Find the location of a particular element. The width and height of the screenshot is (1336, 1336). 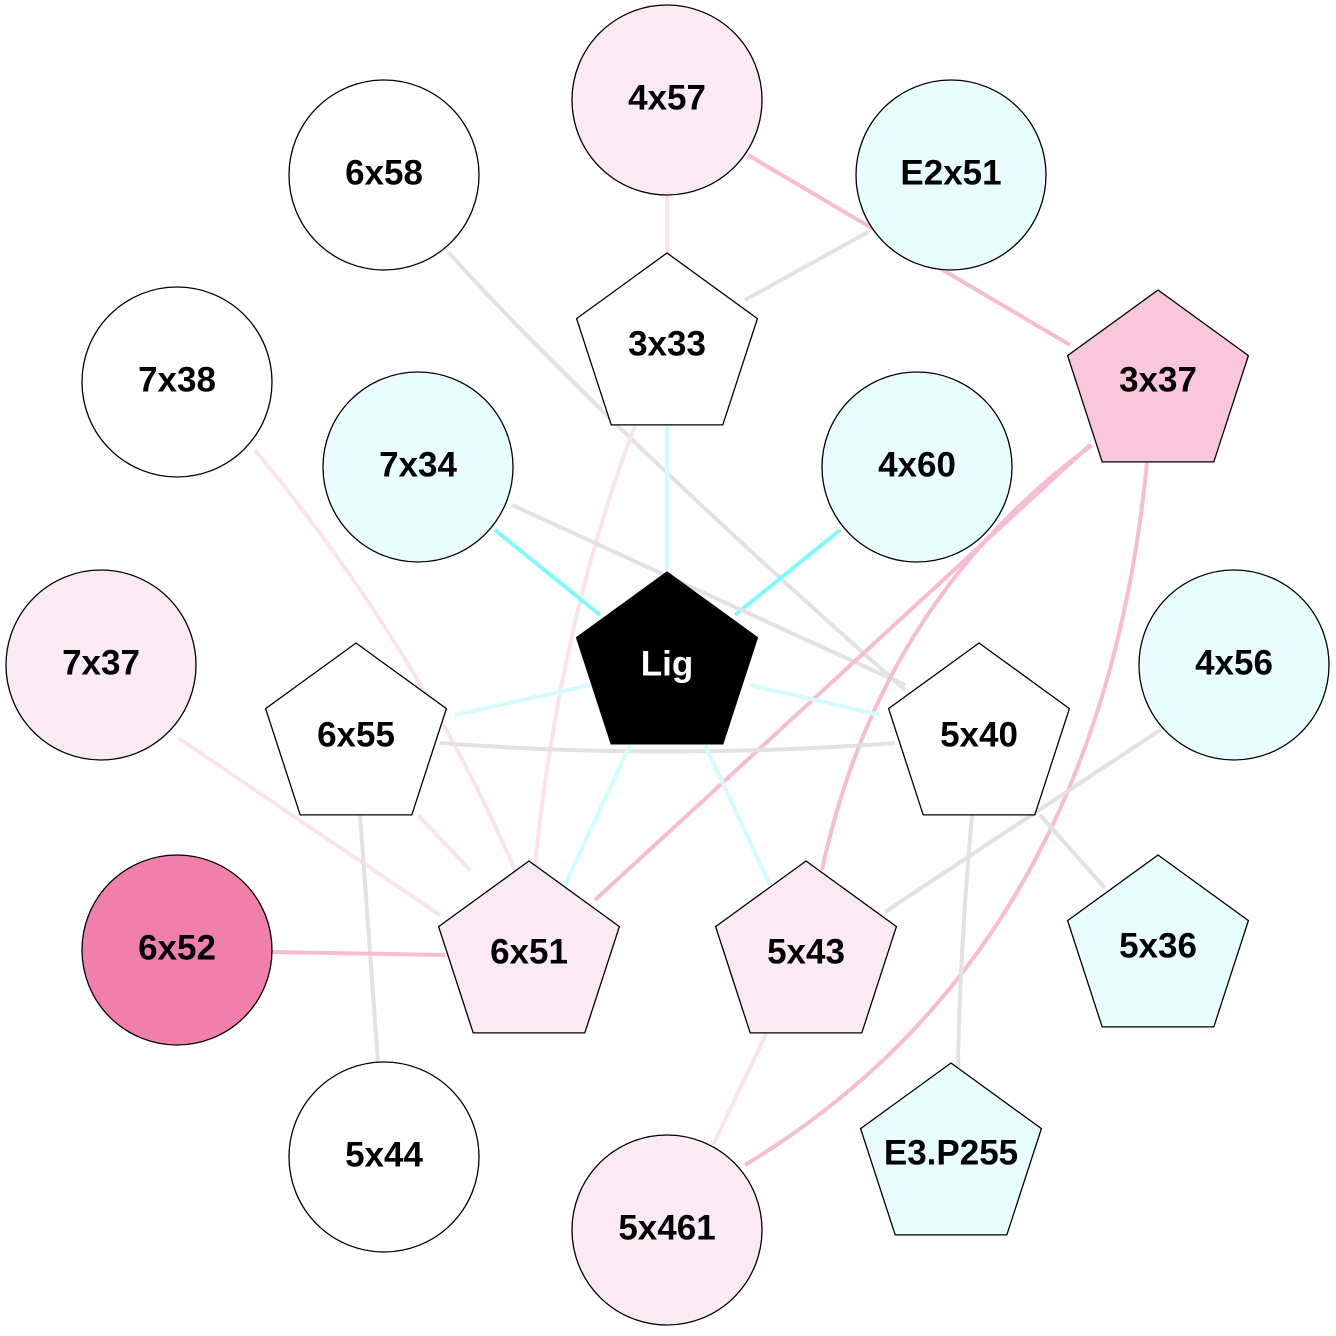

node-label: 5x40 is located at coordinates (979, 734).